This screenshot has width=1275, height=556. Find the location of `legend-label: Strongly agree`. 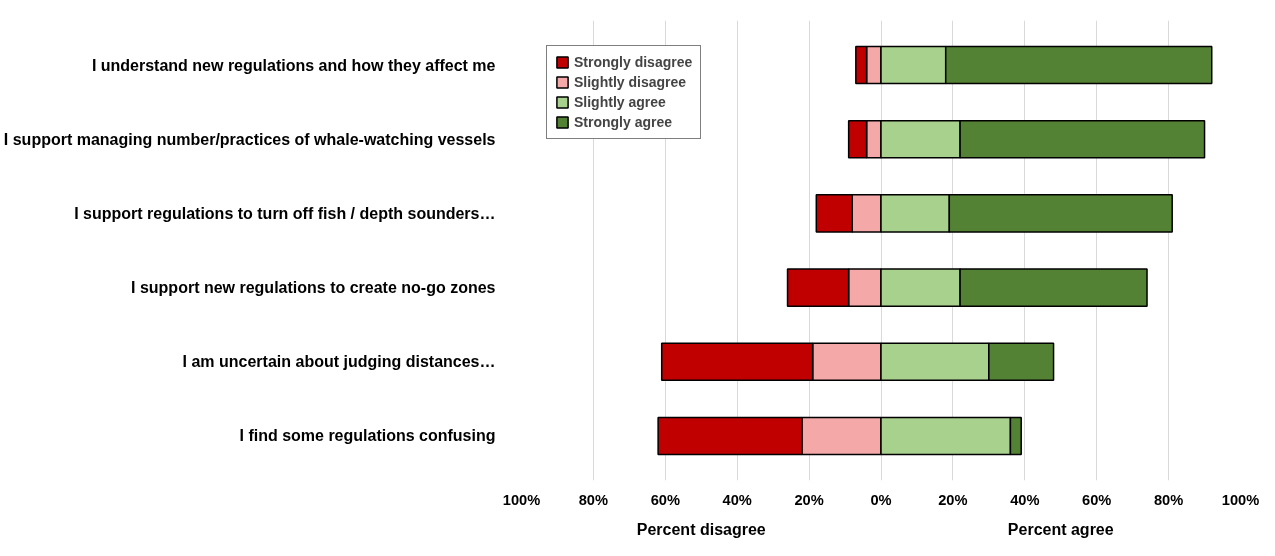

legend-label: Strongly agree is located at coordinates (623, 122).